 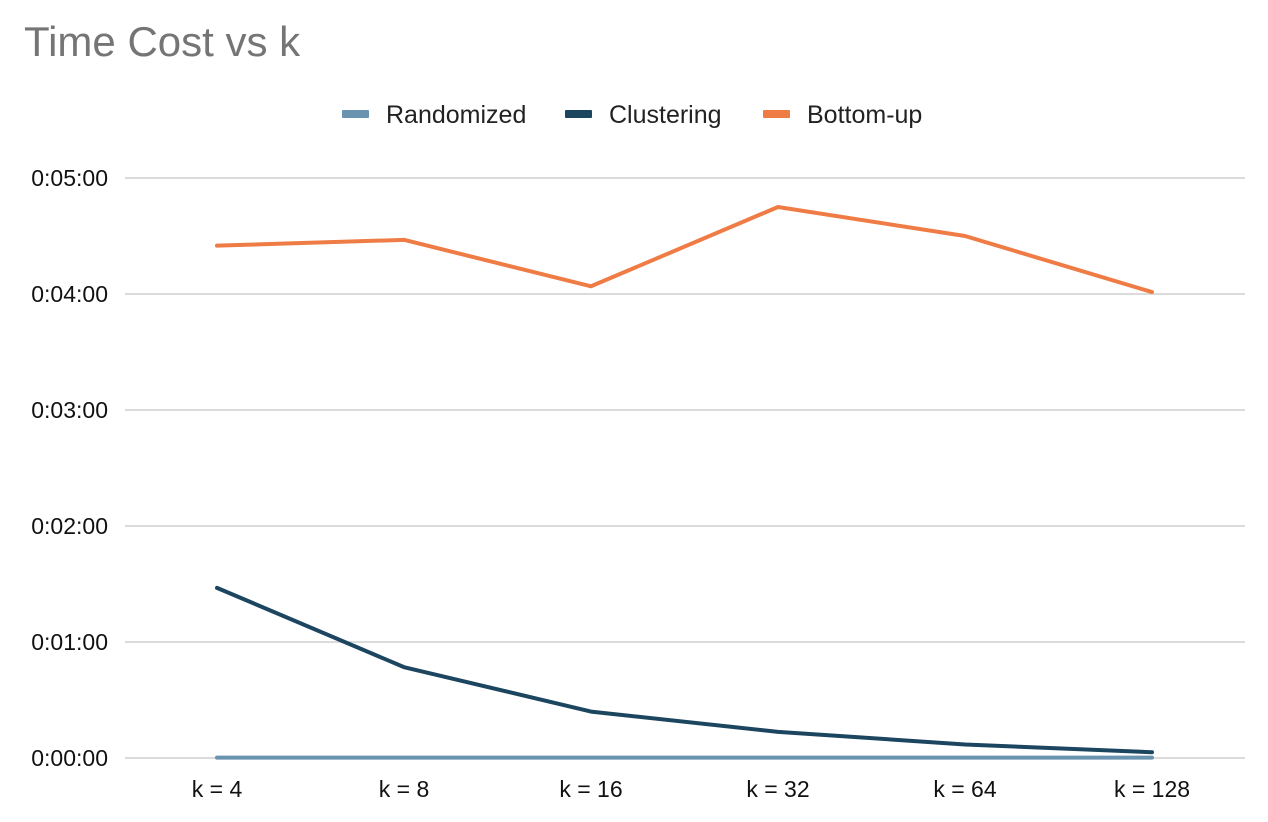 What do you see at coordinates (404, 789) in the screenshot?
I see `x-tick-label-k-8: k = 8` at bounding box center [404, 789].